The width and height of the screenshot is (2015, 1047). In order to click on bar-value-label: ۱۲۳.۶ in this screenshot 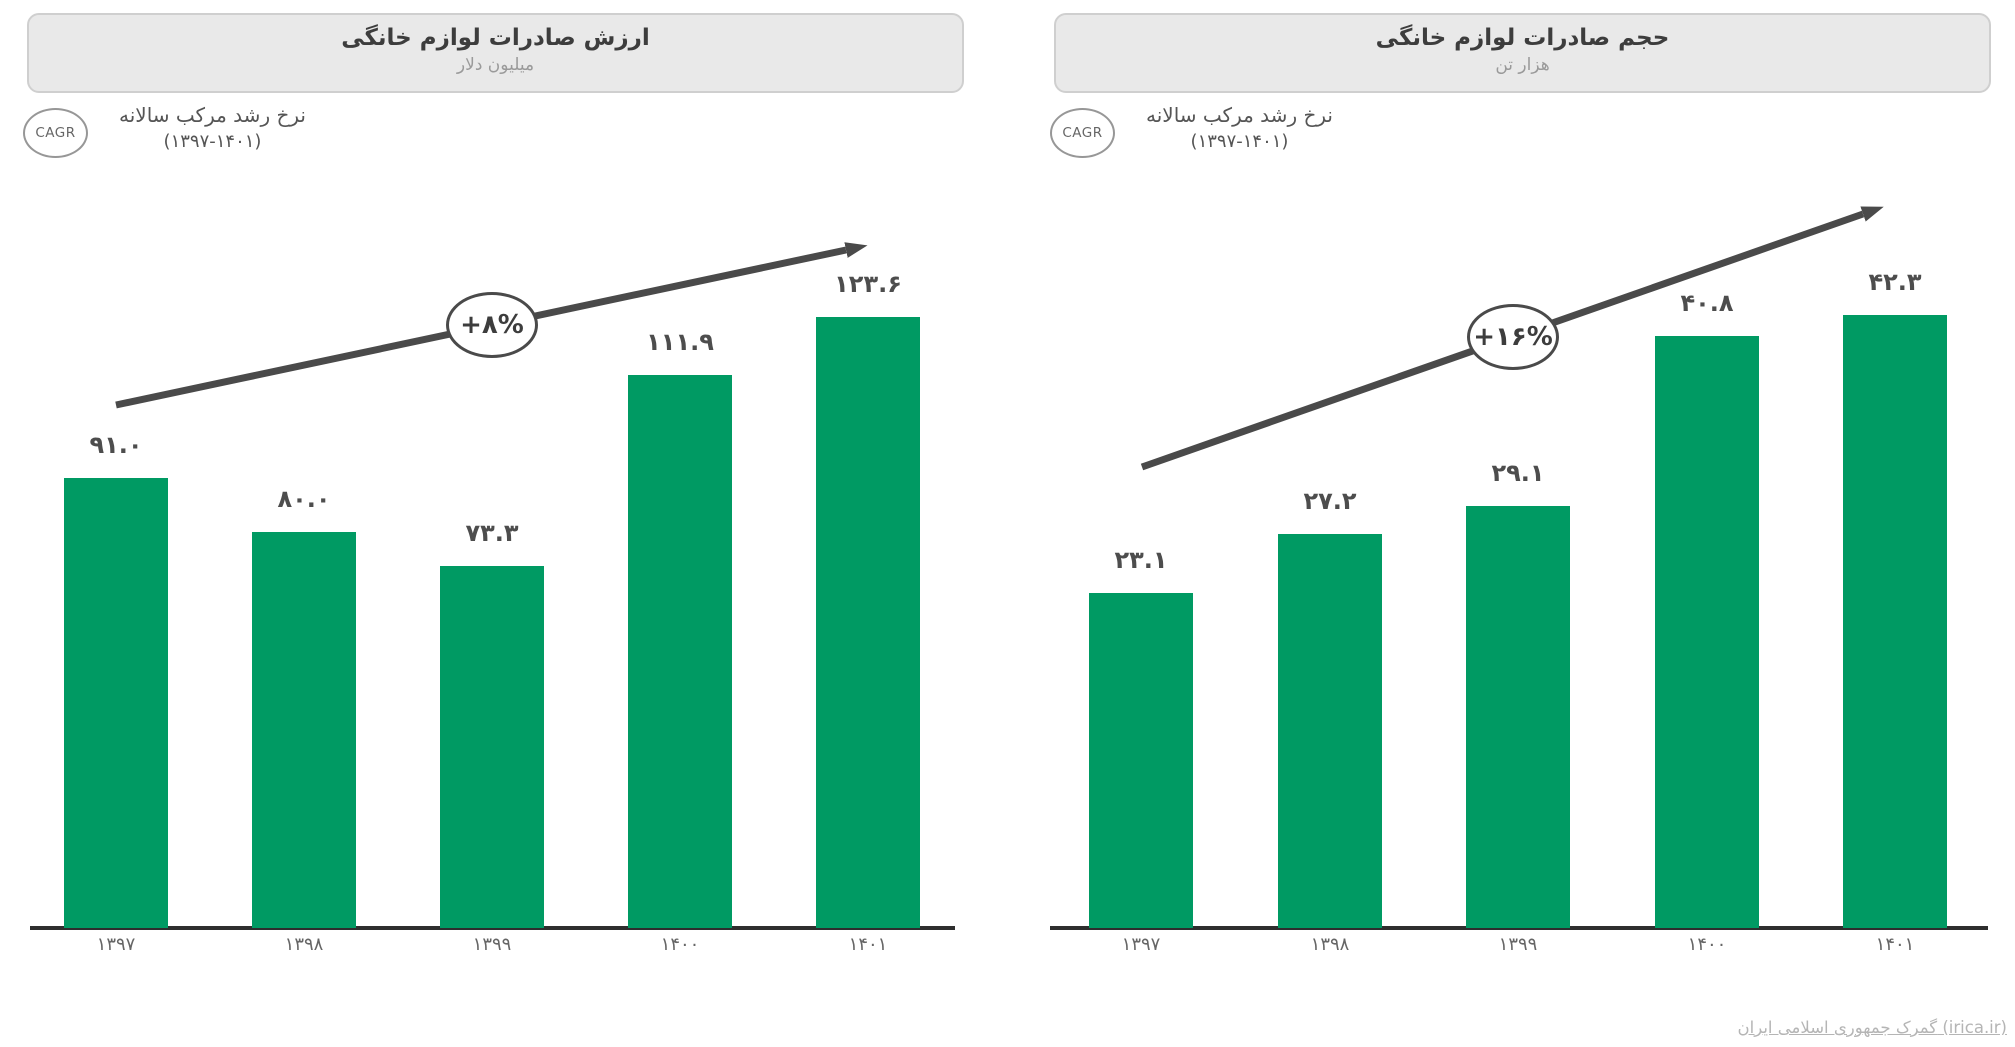, I will do `click(868, 284)`.